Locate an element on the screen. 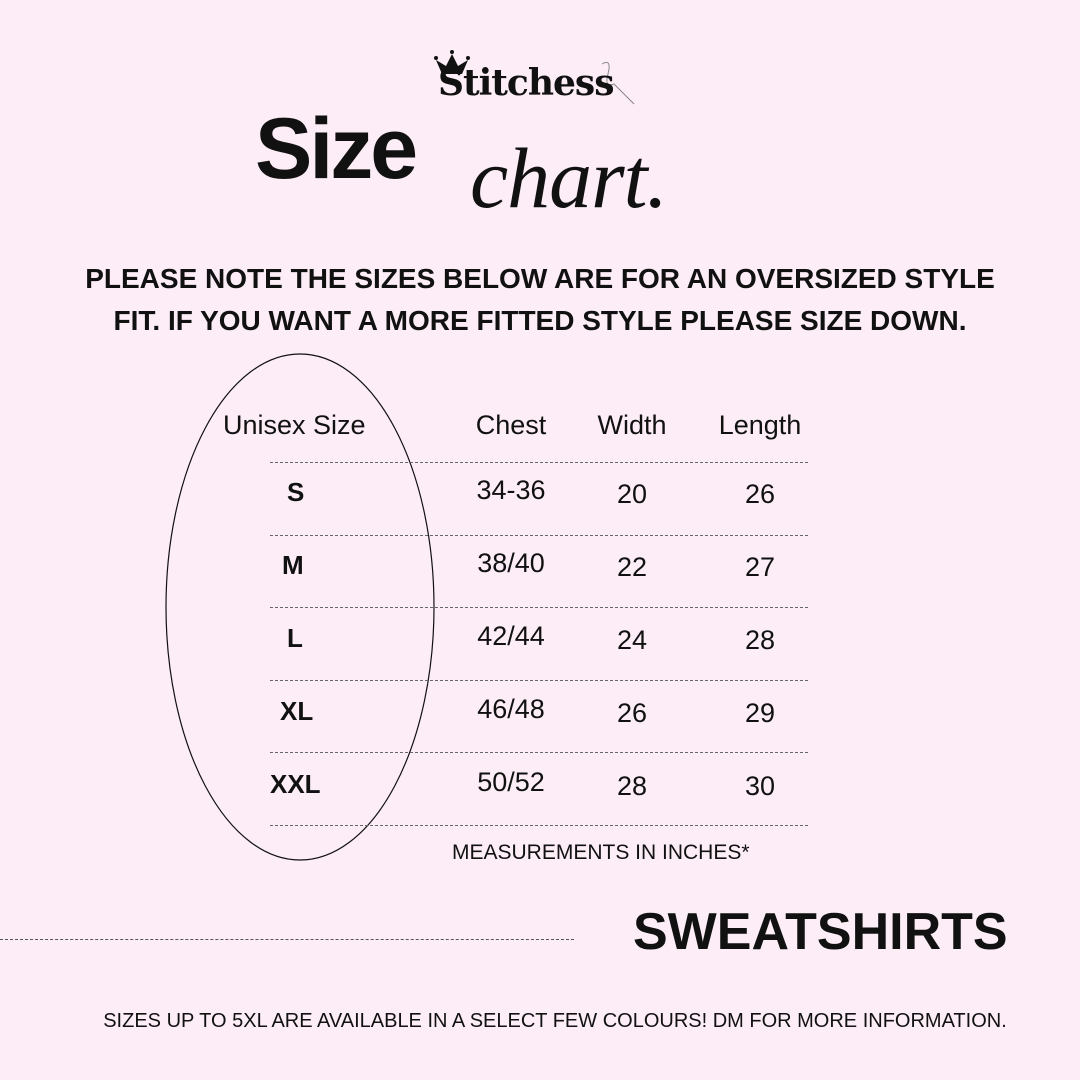 The height and width of the screenshot is (1080, 1080). length-value: 26 is located at coordinates (760, 494).